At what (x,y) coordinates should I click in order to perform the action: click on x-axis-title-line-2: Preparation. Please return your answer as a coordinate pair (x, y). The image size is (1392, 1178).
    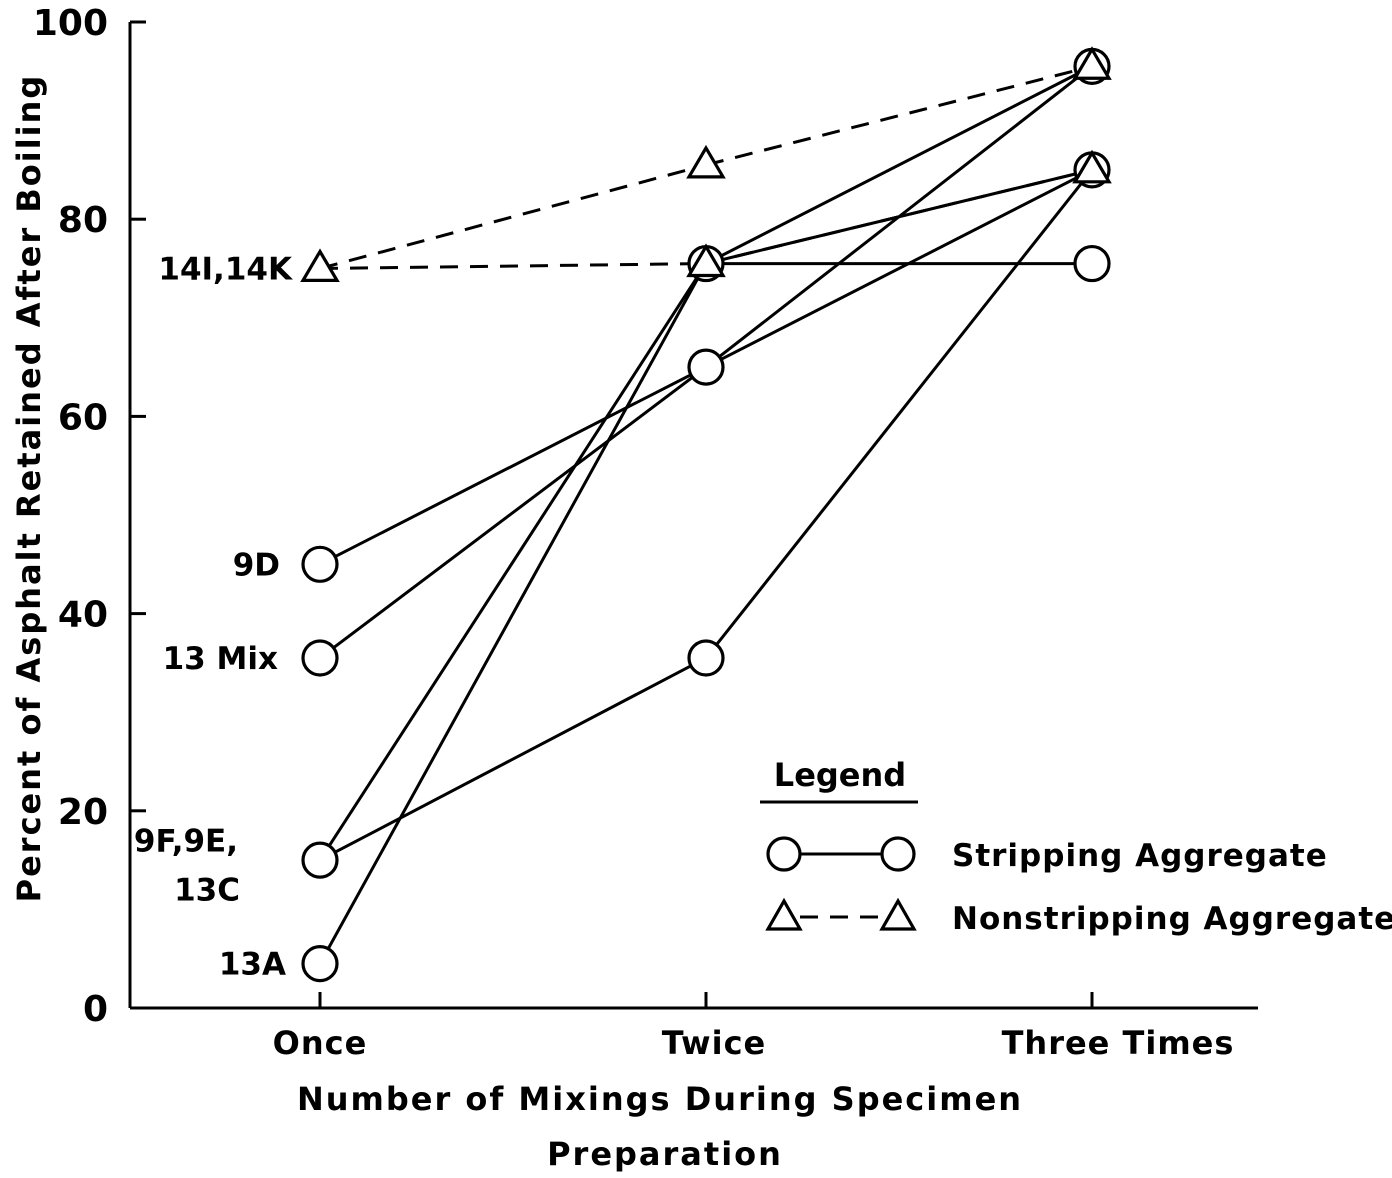
    Looking at the image, I should click on (665, 1154).